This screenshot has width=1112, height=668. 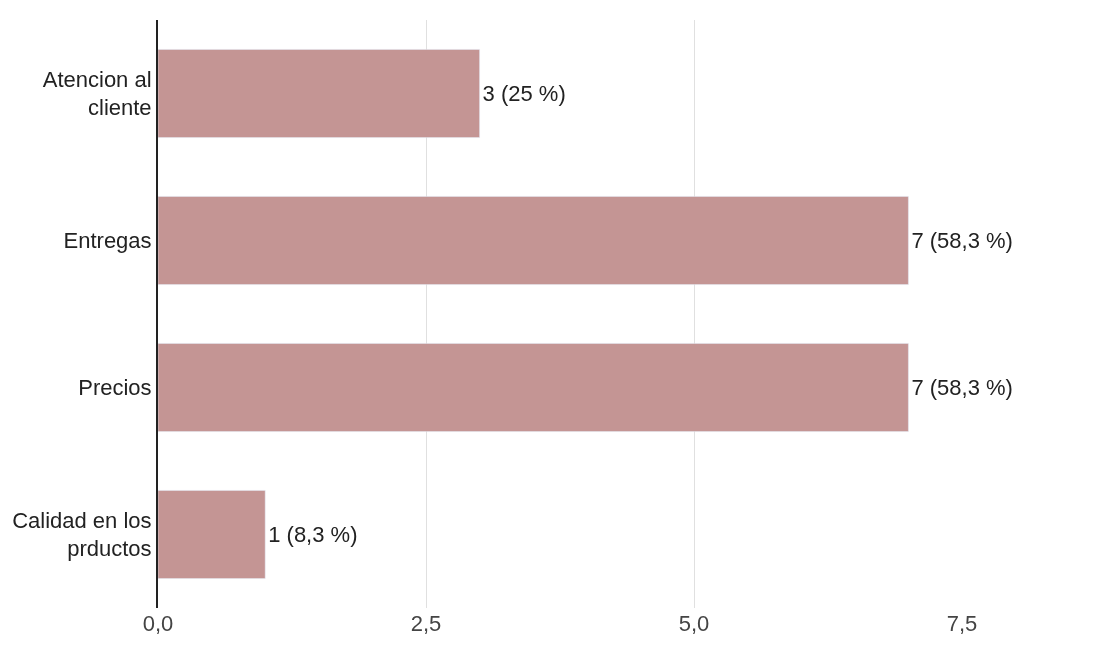 I want to click on data-label: 1 (8,3 %), so click(x=313, y=534).